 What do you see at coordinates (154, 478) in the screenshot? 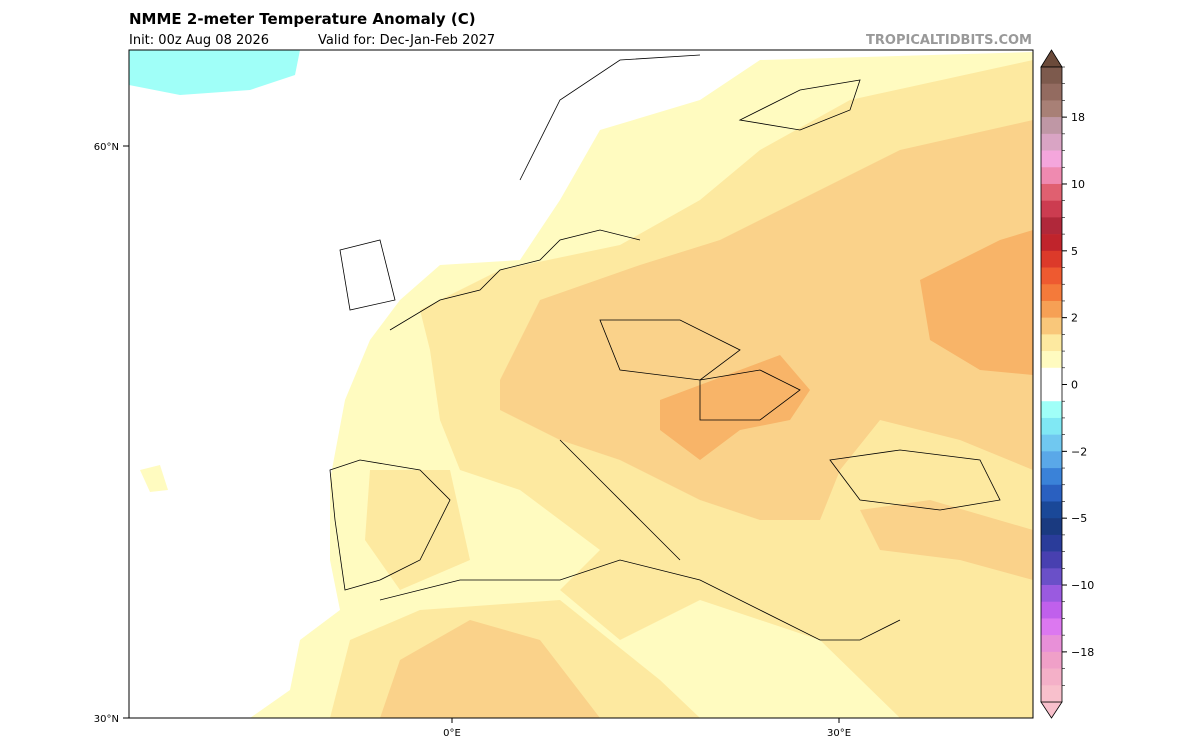
I see `island-anomaly` at bounding box center [154, 478].